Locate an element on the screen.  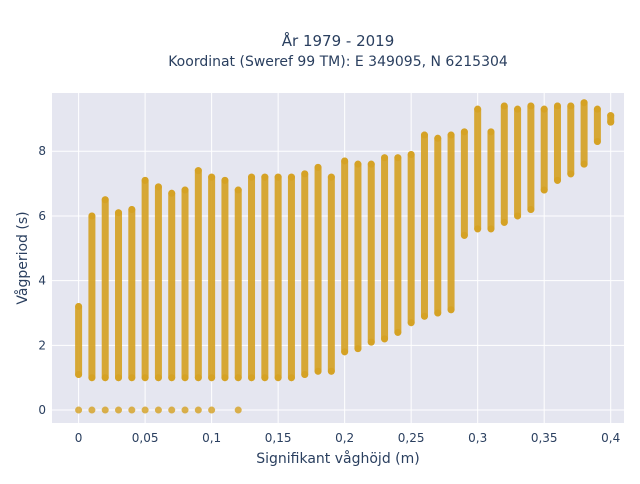
x-tick-label: 0,25 is located at coordinates (411, 438).